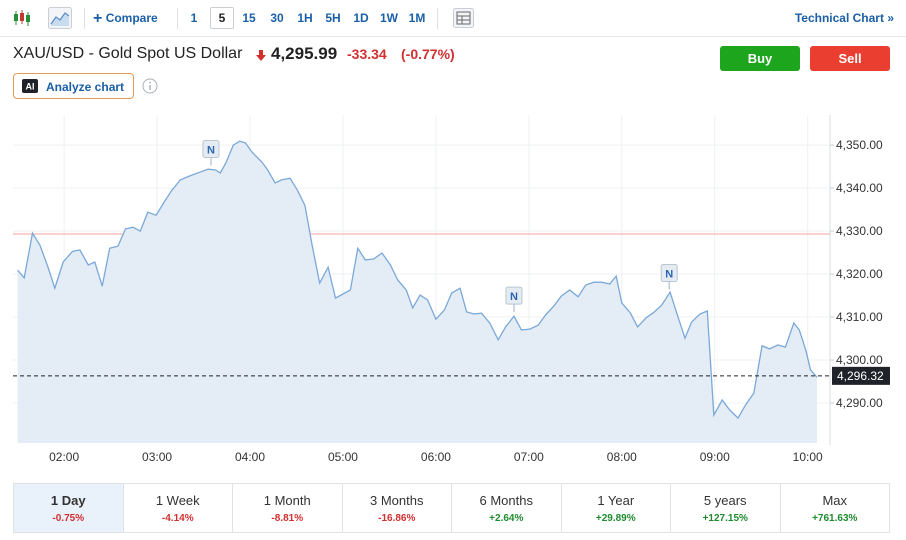  Describe the element at coordinates (98, 18) in the screenshot. I see `plus-icon: +` at that location.